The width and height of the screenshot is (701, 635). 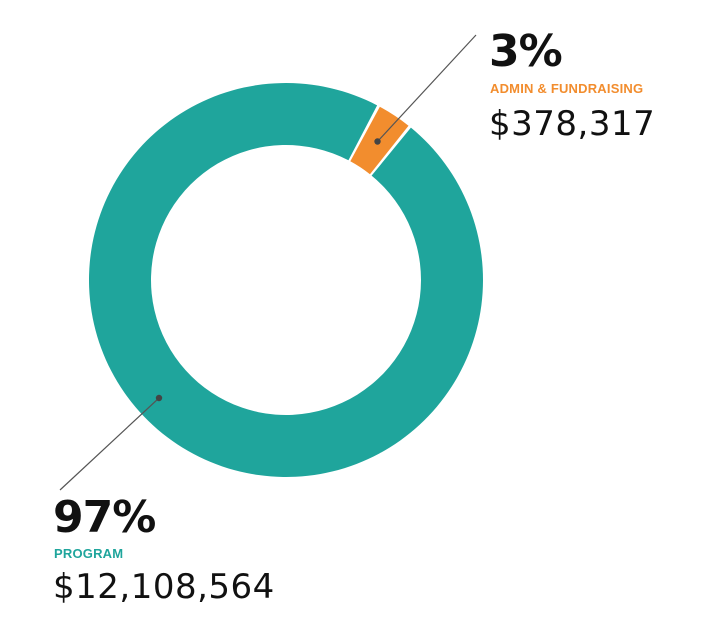 I want to click on admin-amount-label: $378,317, so click(x=572, y=124).